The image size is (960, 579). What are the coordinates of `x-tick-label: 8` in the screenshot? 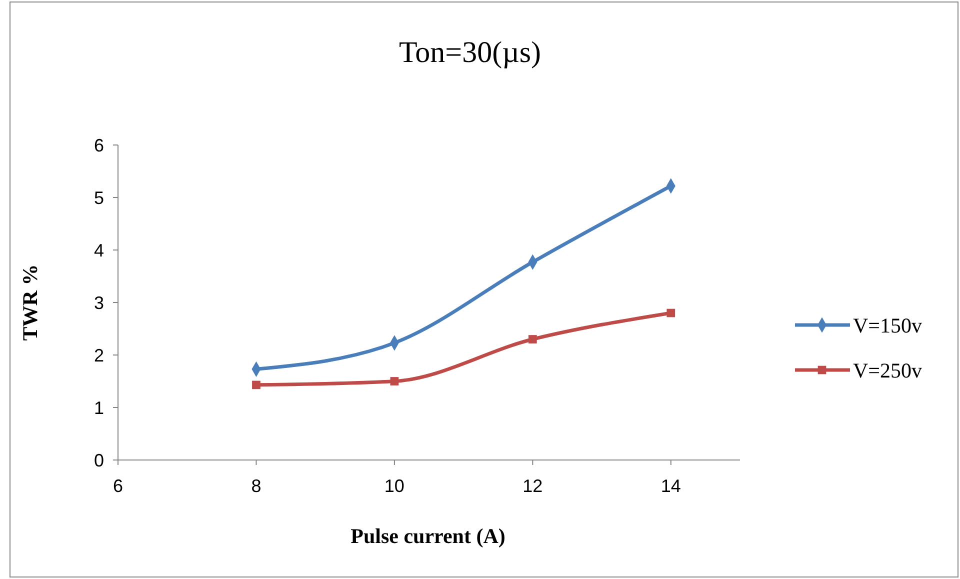 It's located at (256, 486).